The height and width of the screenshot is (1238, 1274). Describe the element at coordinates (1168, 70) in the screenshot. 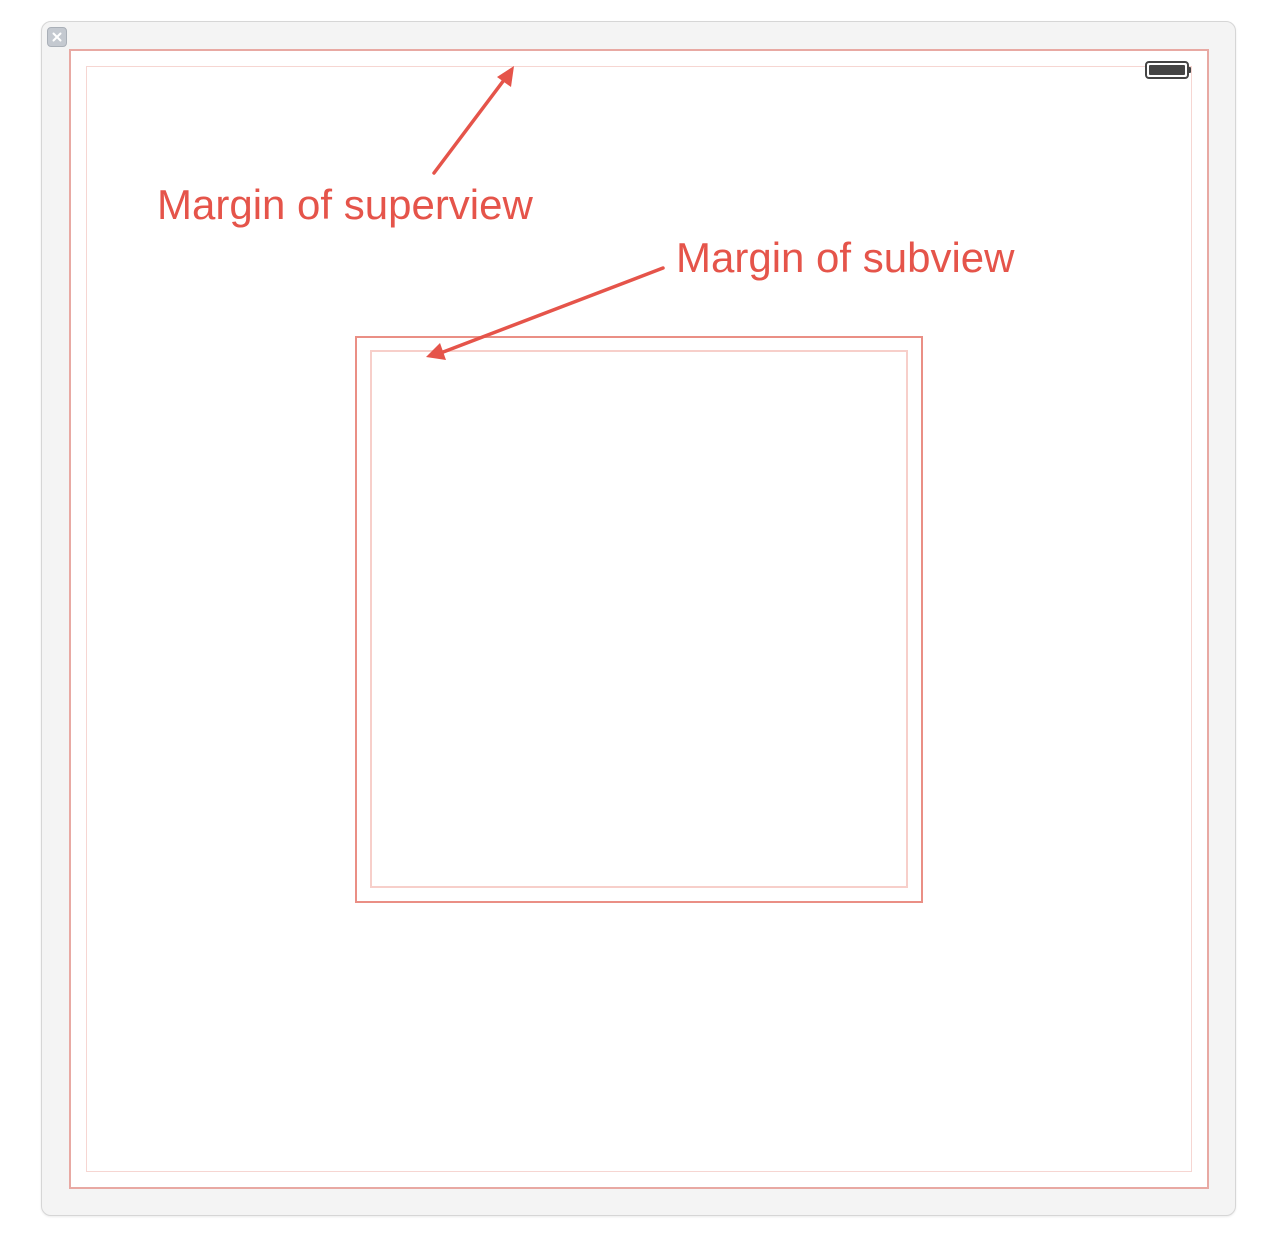

I see `battery-icon` at that location.